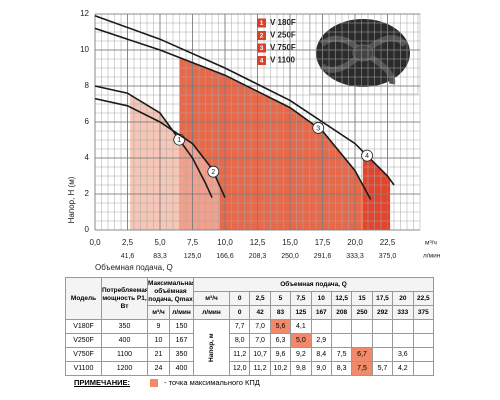  Describe the element at coordinates (181, 368) in the screenshot. I see `table-cell: 400` at that location.